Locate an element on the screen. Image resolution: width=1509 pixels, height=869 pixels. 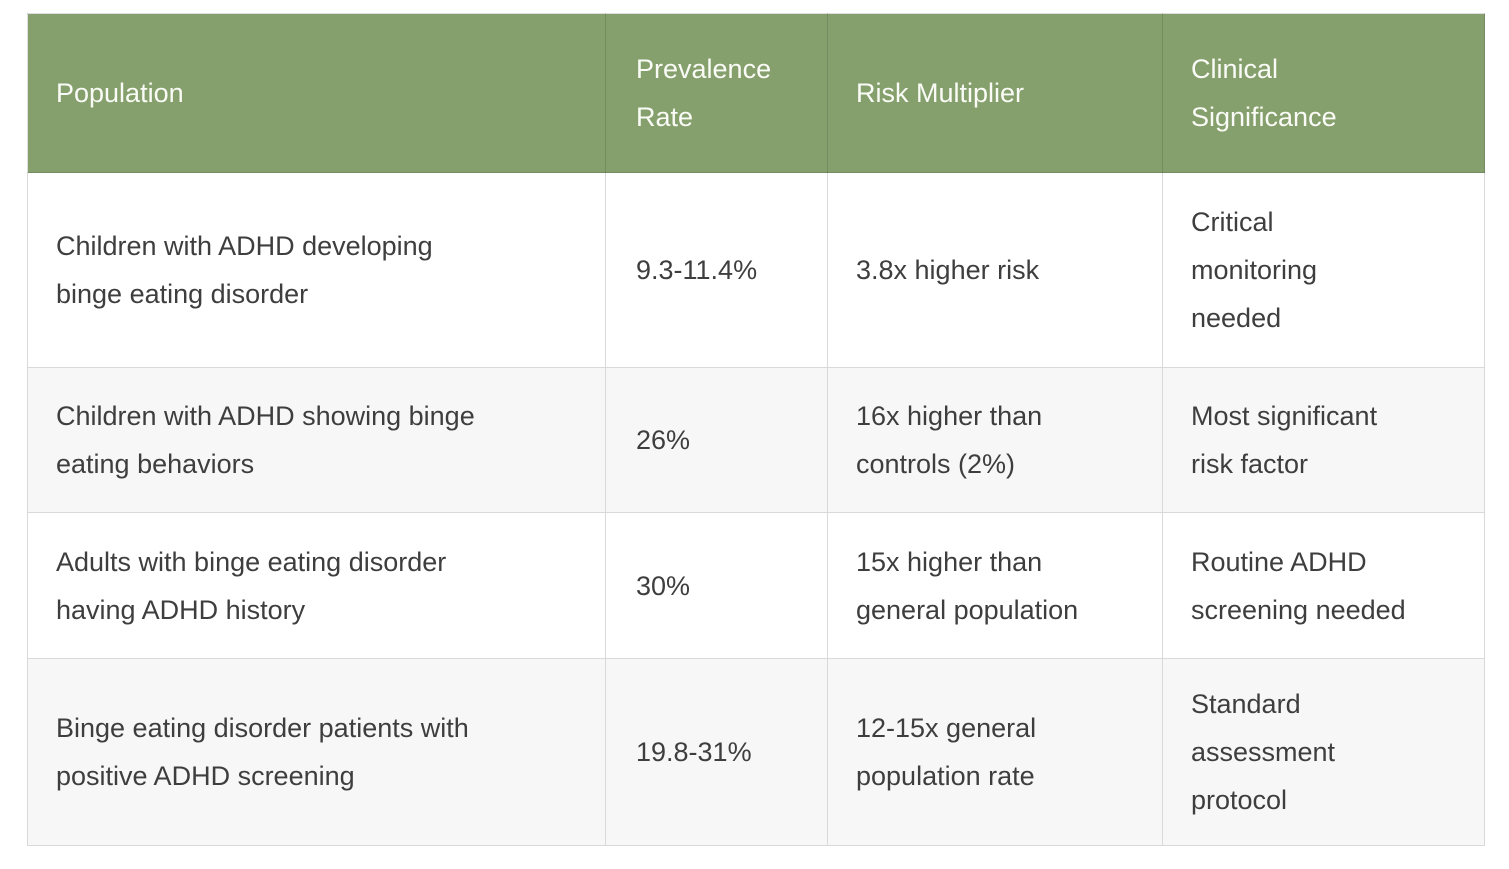
cell-risk-multiplier: 3.8x higher risk is located at coordinates (995, 270).